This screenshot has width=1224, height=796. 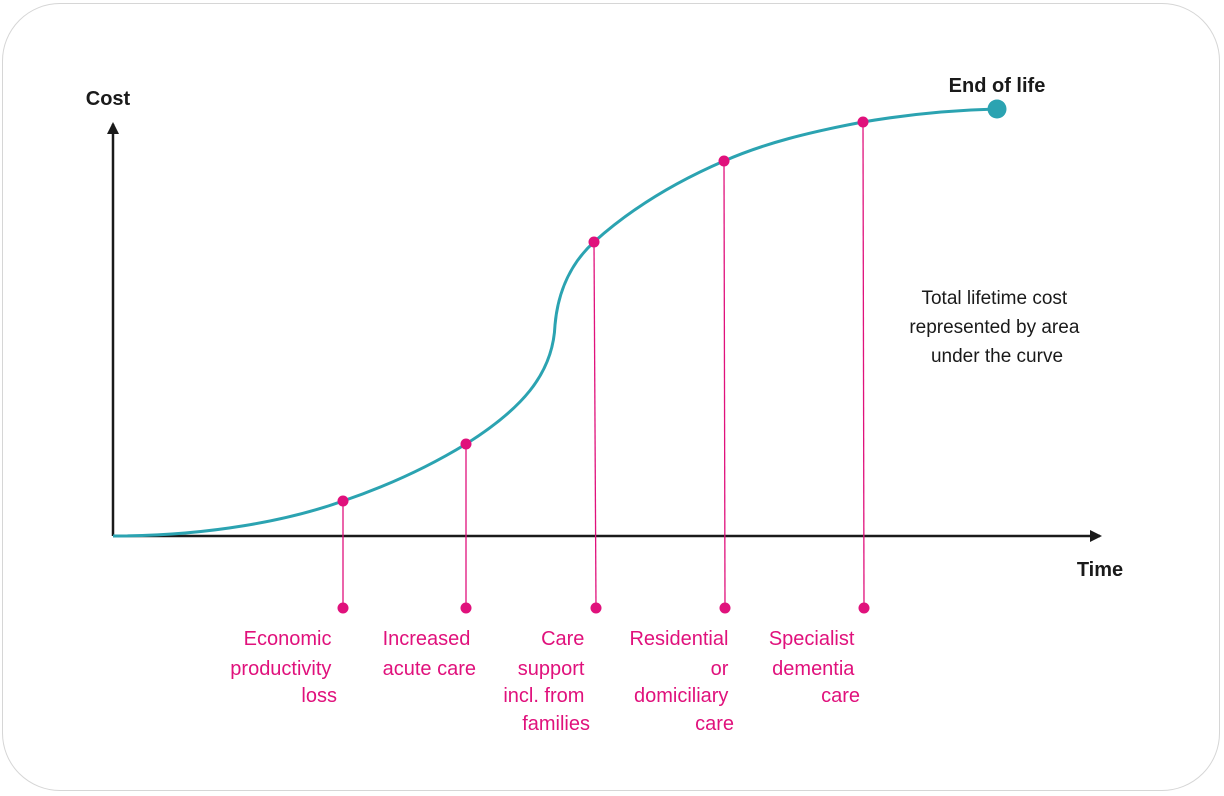 What do you see at coordinates (283, 667) in the screenshot?
I see `stage-label: Economic productivity loss` at bounding box center [283, 667].